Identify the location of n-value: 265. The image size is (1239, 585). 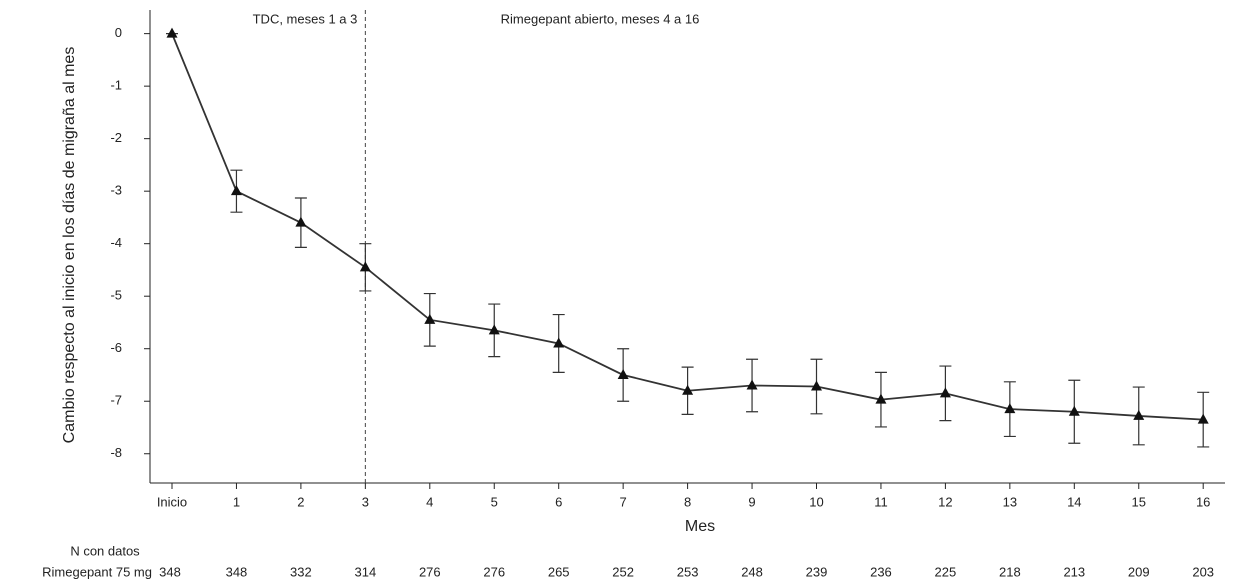
(559, 571).